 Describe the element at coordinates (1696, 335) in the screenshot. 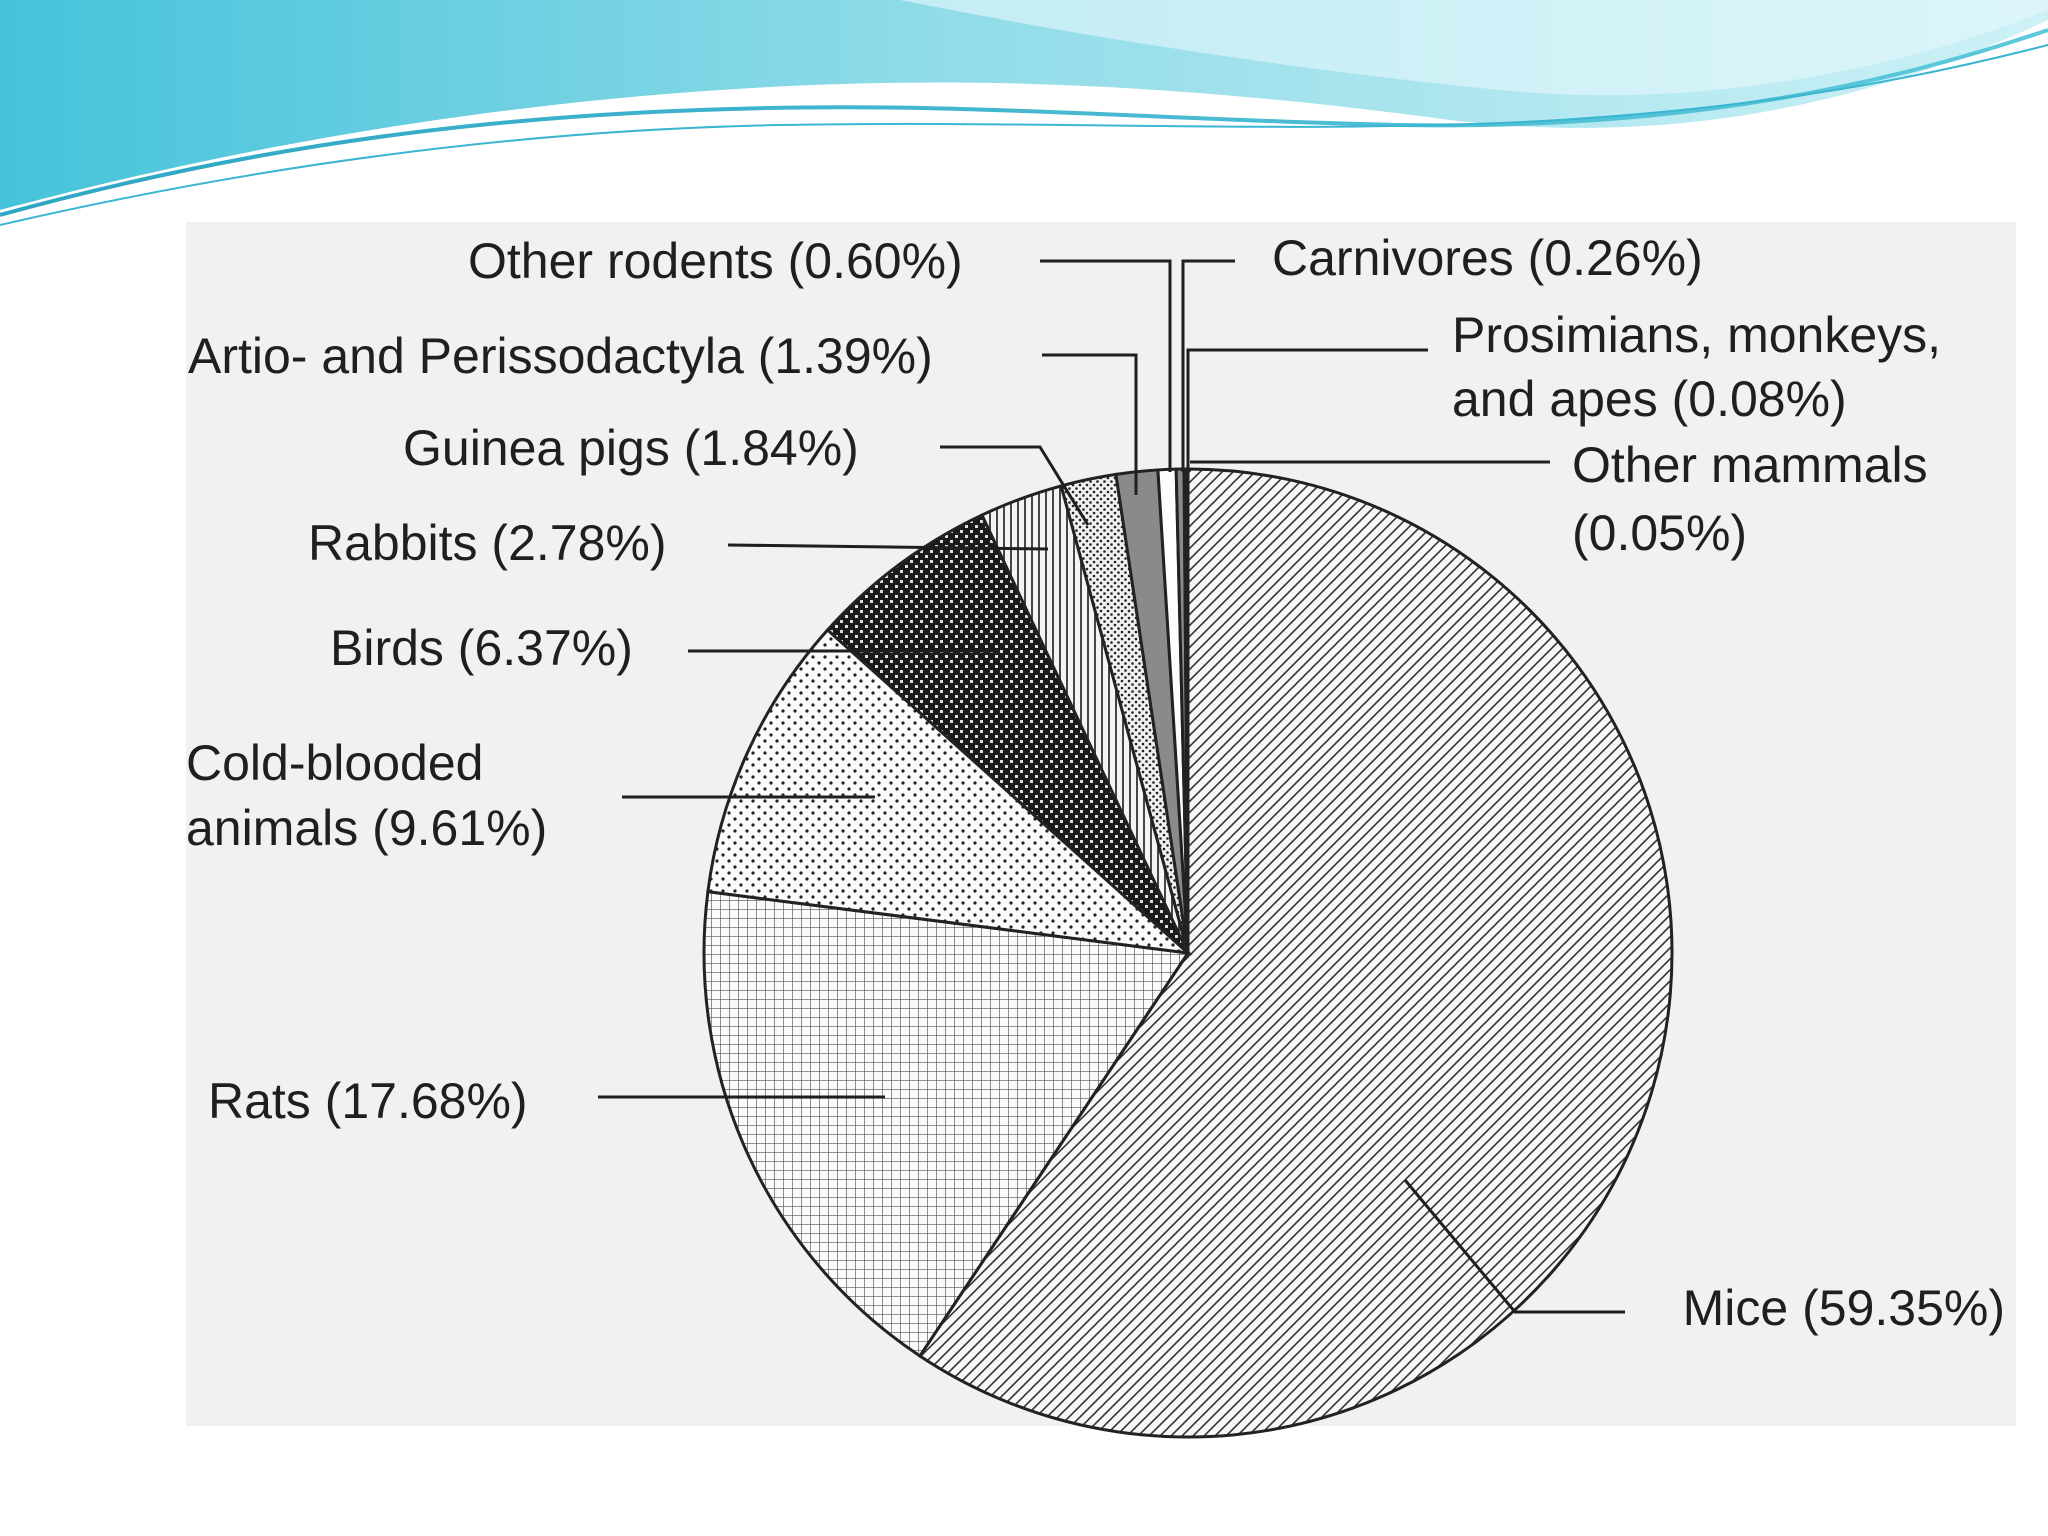

I see `slice-label-line: Prosimians, monkeys,` at that location.